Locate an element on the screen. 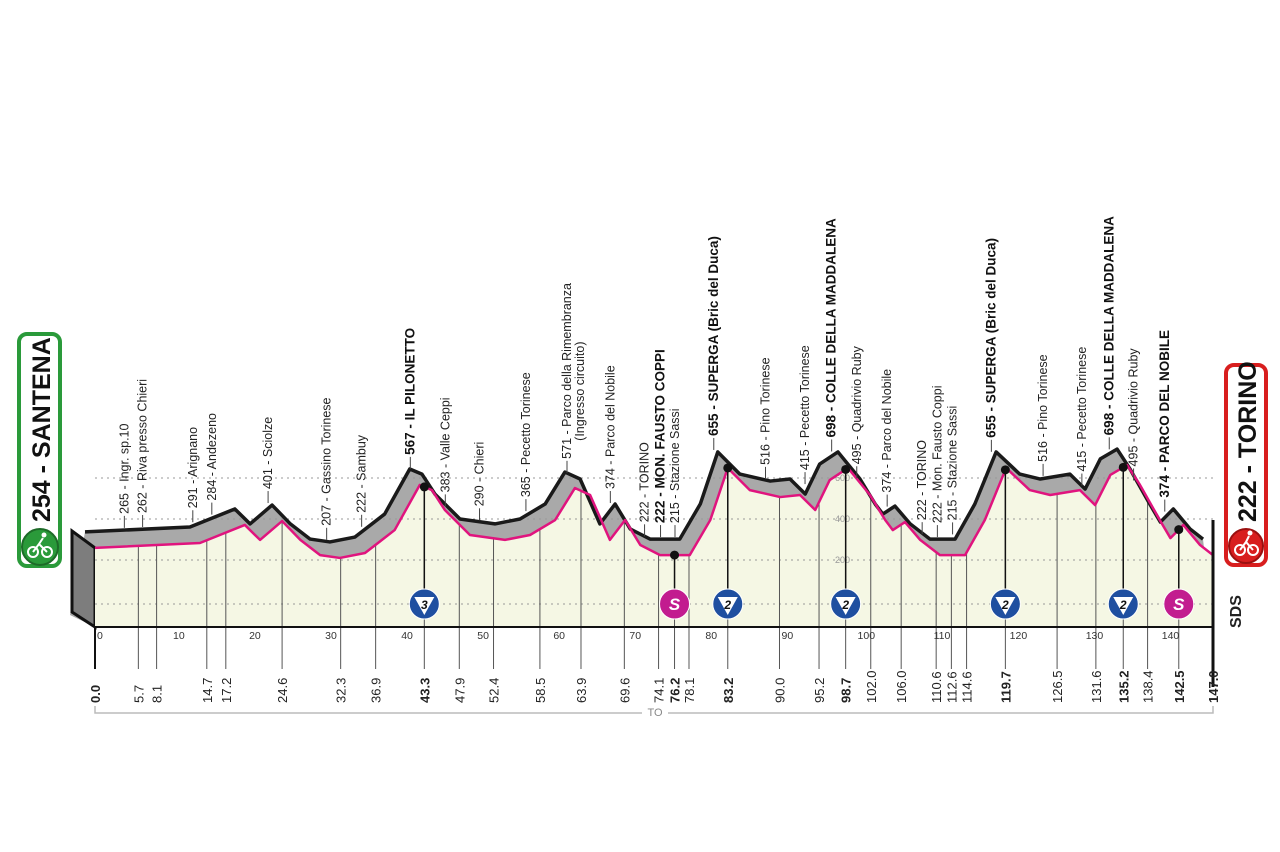  badge-text: 2 is located at coordinates (727, 605).